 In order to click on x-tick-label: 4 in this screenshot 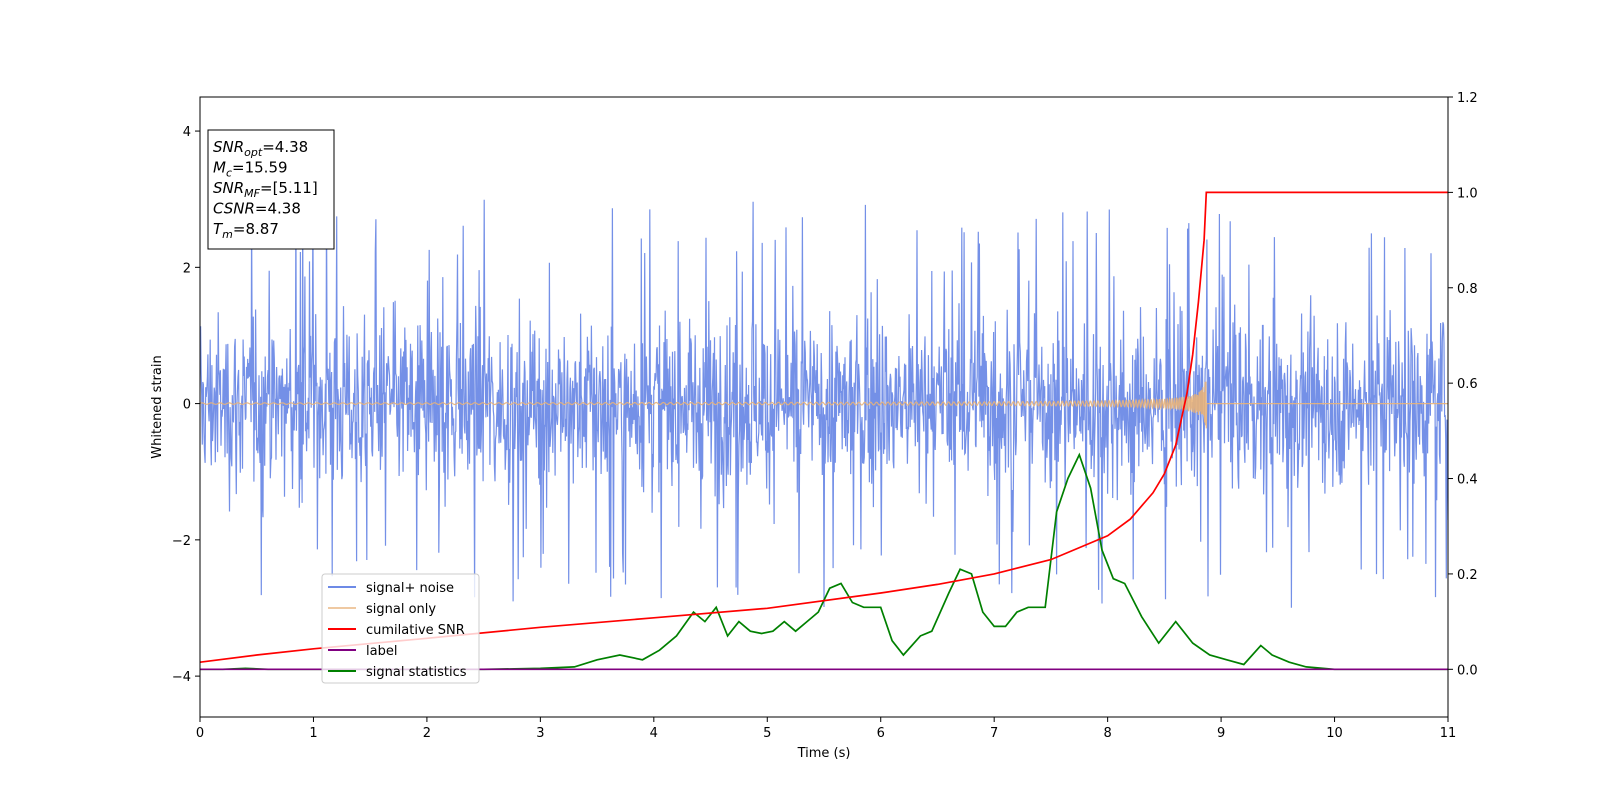, I will do `click(654, 733)`.